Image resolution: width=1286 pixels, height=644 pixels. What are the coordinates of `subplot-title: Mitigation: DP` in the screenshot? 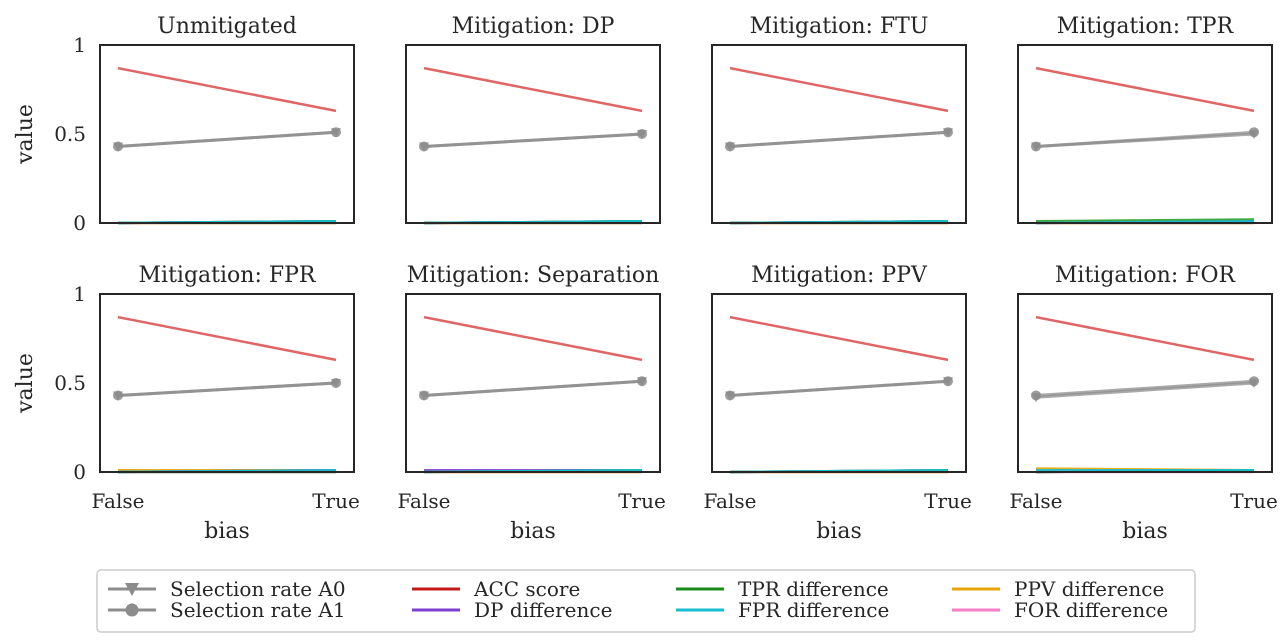 It's located at (533, 26).